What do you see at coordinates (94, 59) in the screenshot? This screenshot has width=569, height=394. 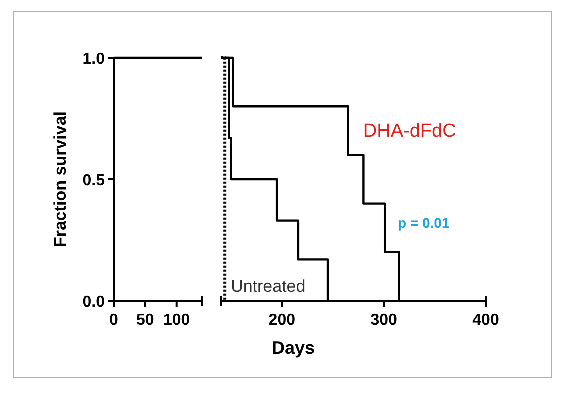 I see `y-tick-label: 1.0` at bounding box center [94, 59].